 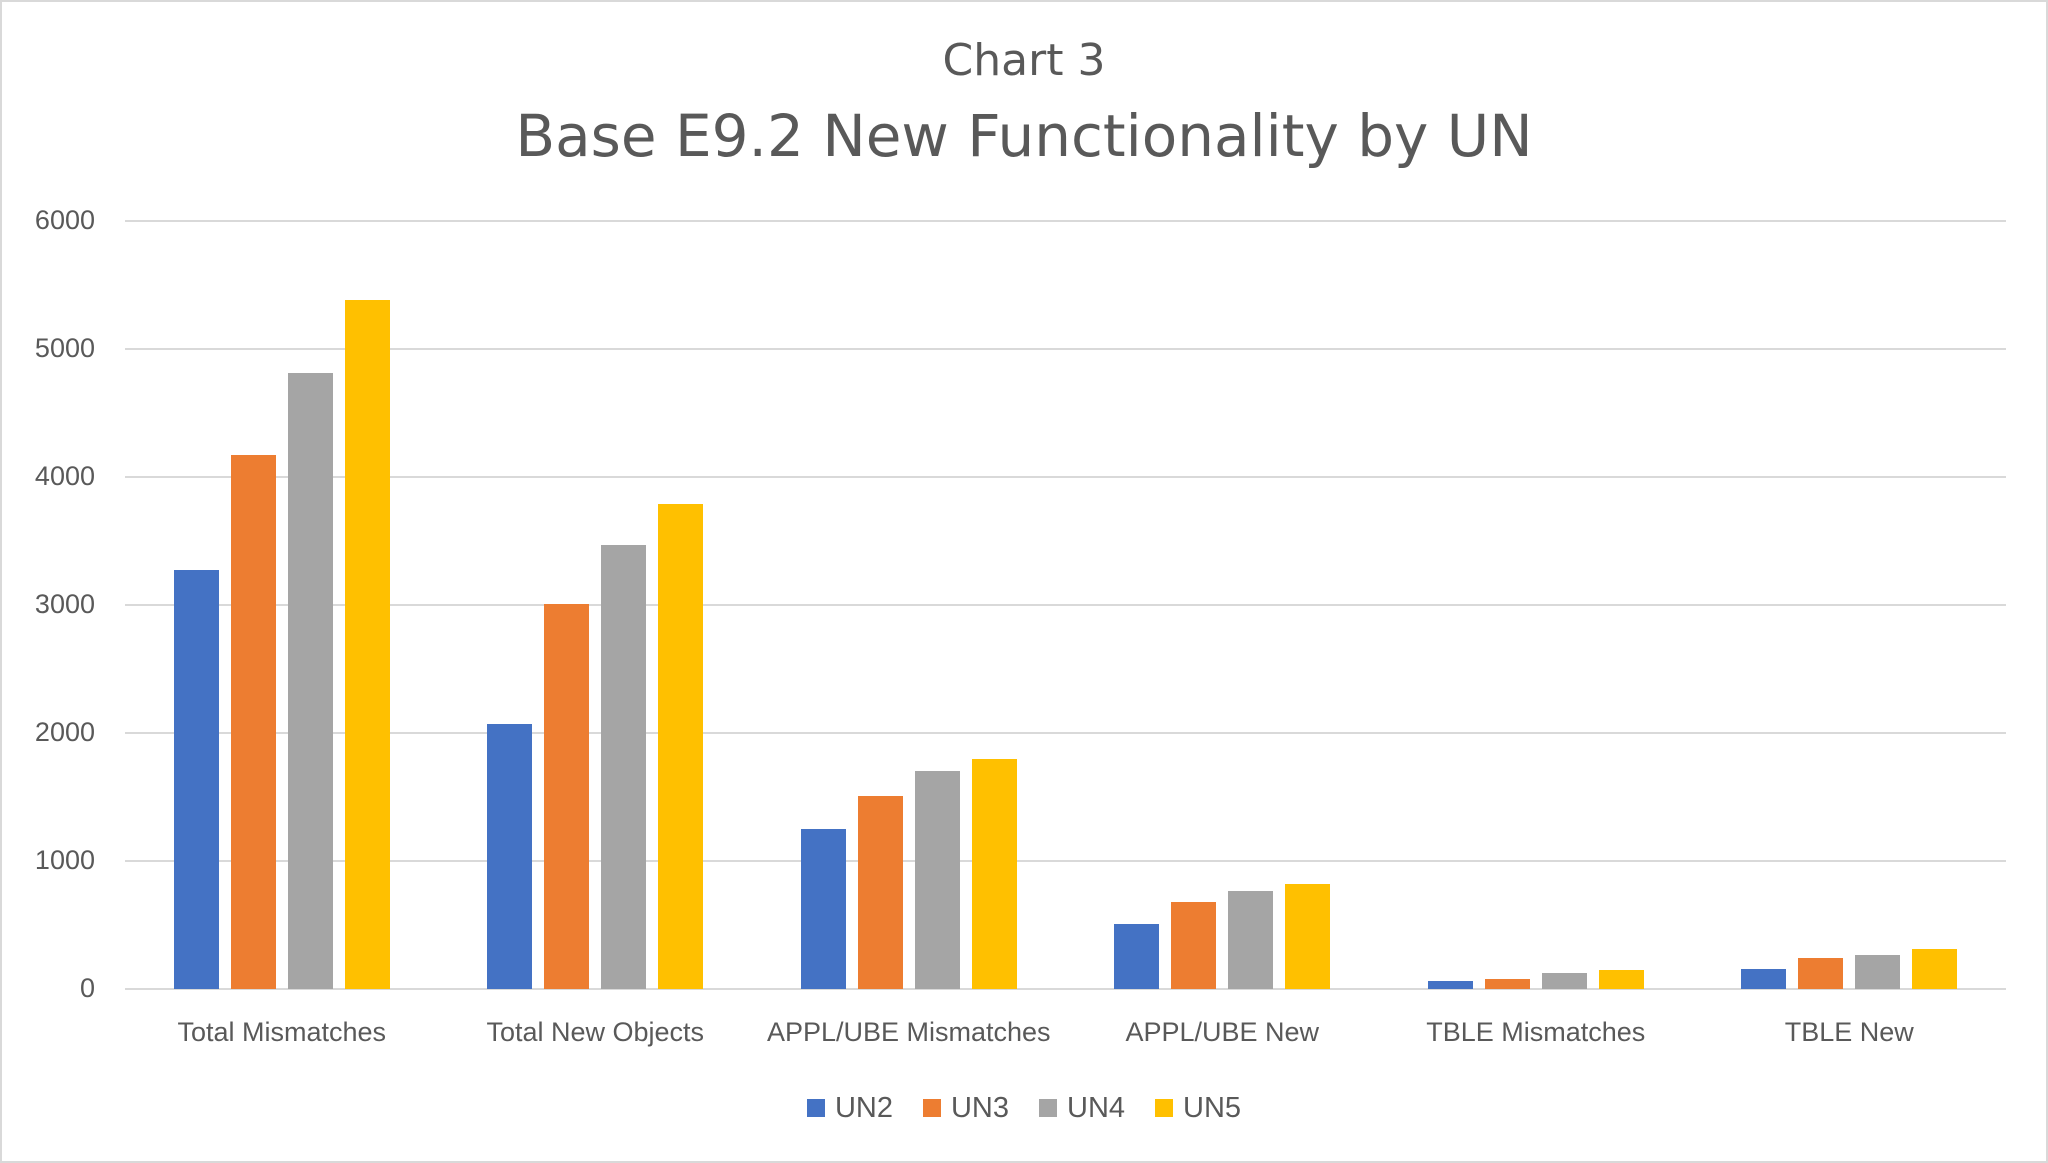 I want to click on legend-item-un3: UN3, so click(x=965, y=1108).